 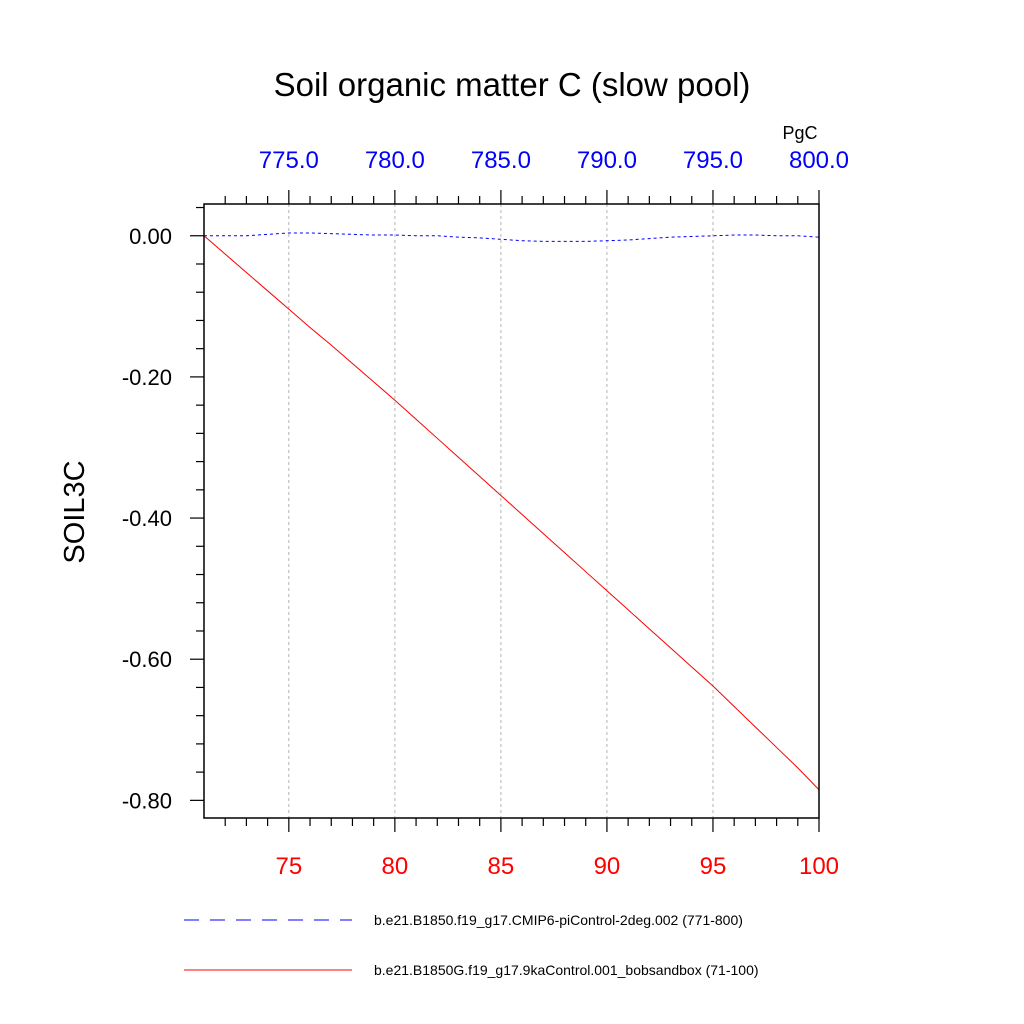 I want to click on y-axis: 0.00 -0.20 -0.40 -0.60 -0.80, so click(x=147, y=519).